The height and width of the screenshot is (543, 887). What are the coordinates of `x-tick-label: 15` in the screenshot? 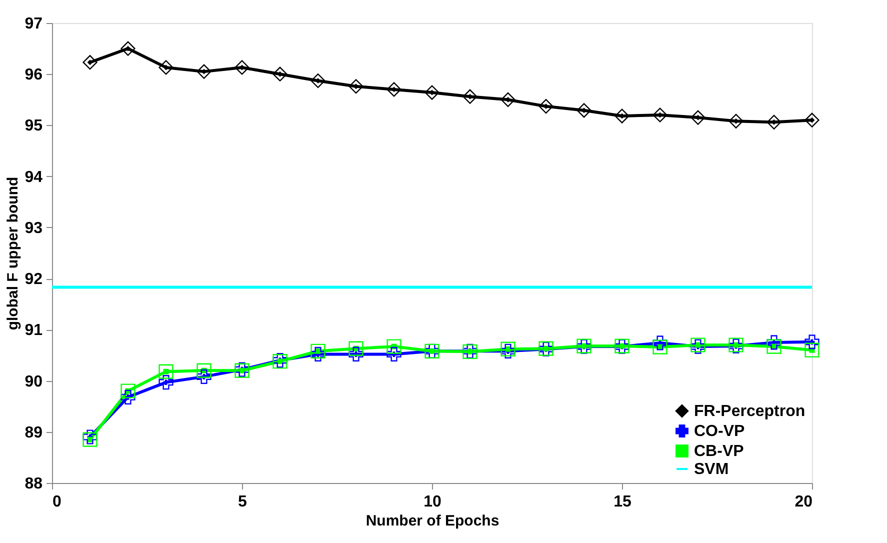 It's located at (623, 502).